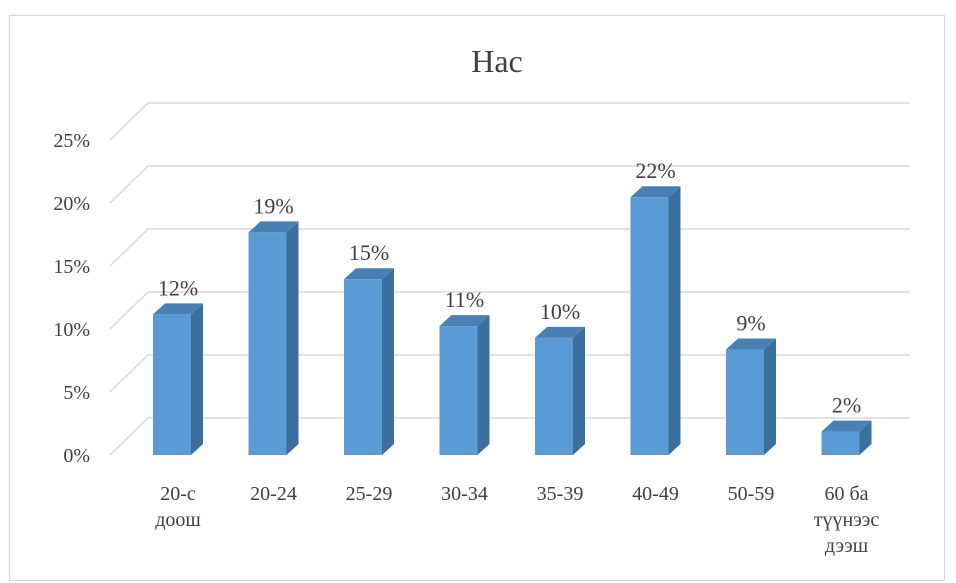  I want to click on y-tick-label: 10%, so click(71, 330).